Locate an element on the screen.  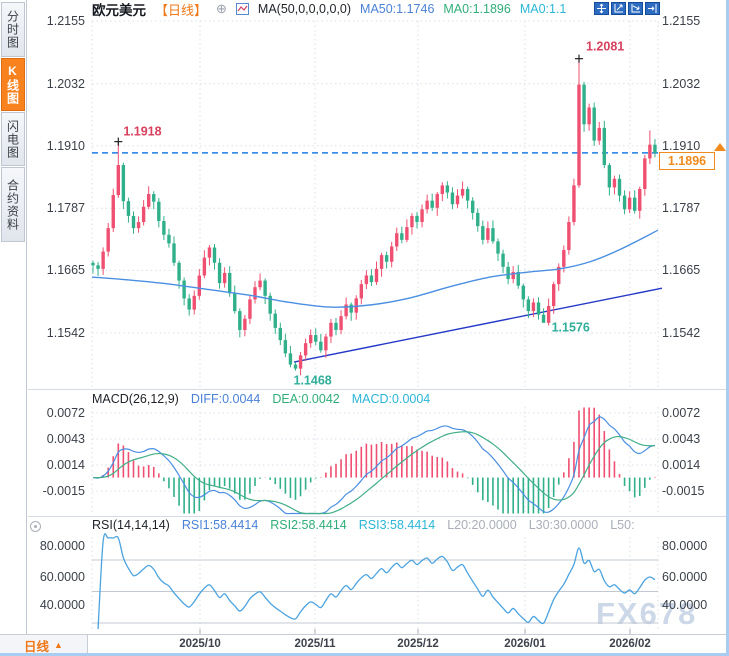
sidebar-tab-time-chart: 分时图 is located at coordinates (13, 29).